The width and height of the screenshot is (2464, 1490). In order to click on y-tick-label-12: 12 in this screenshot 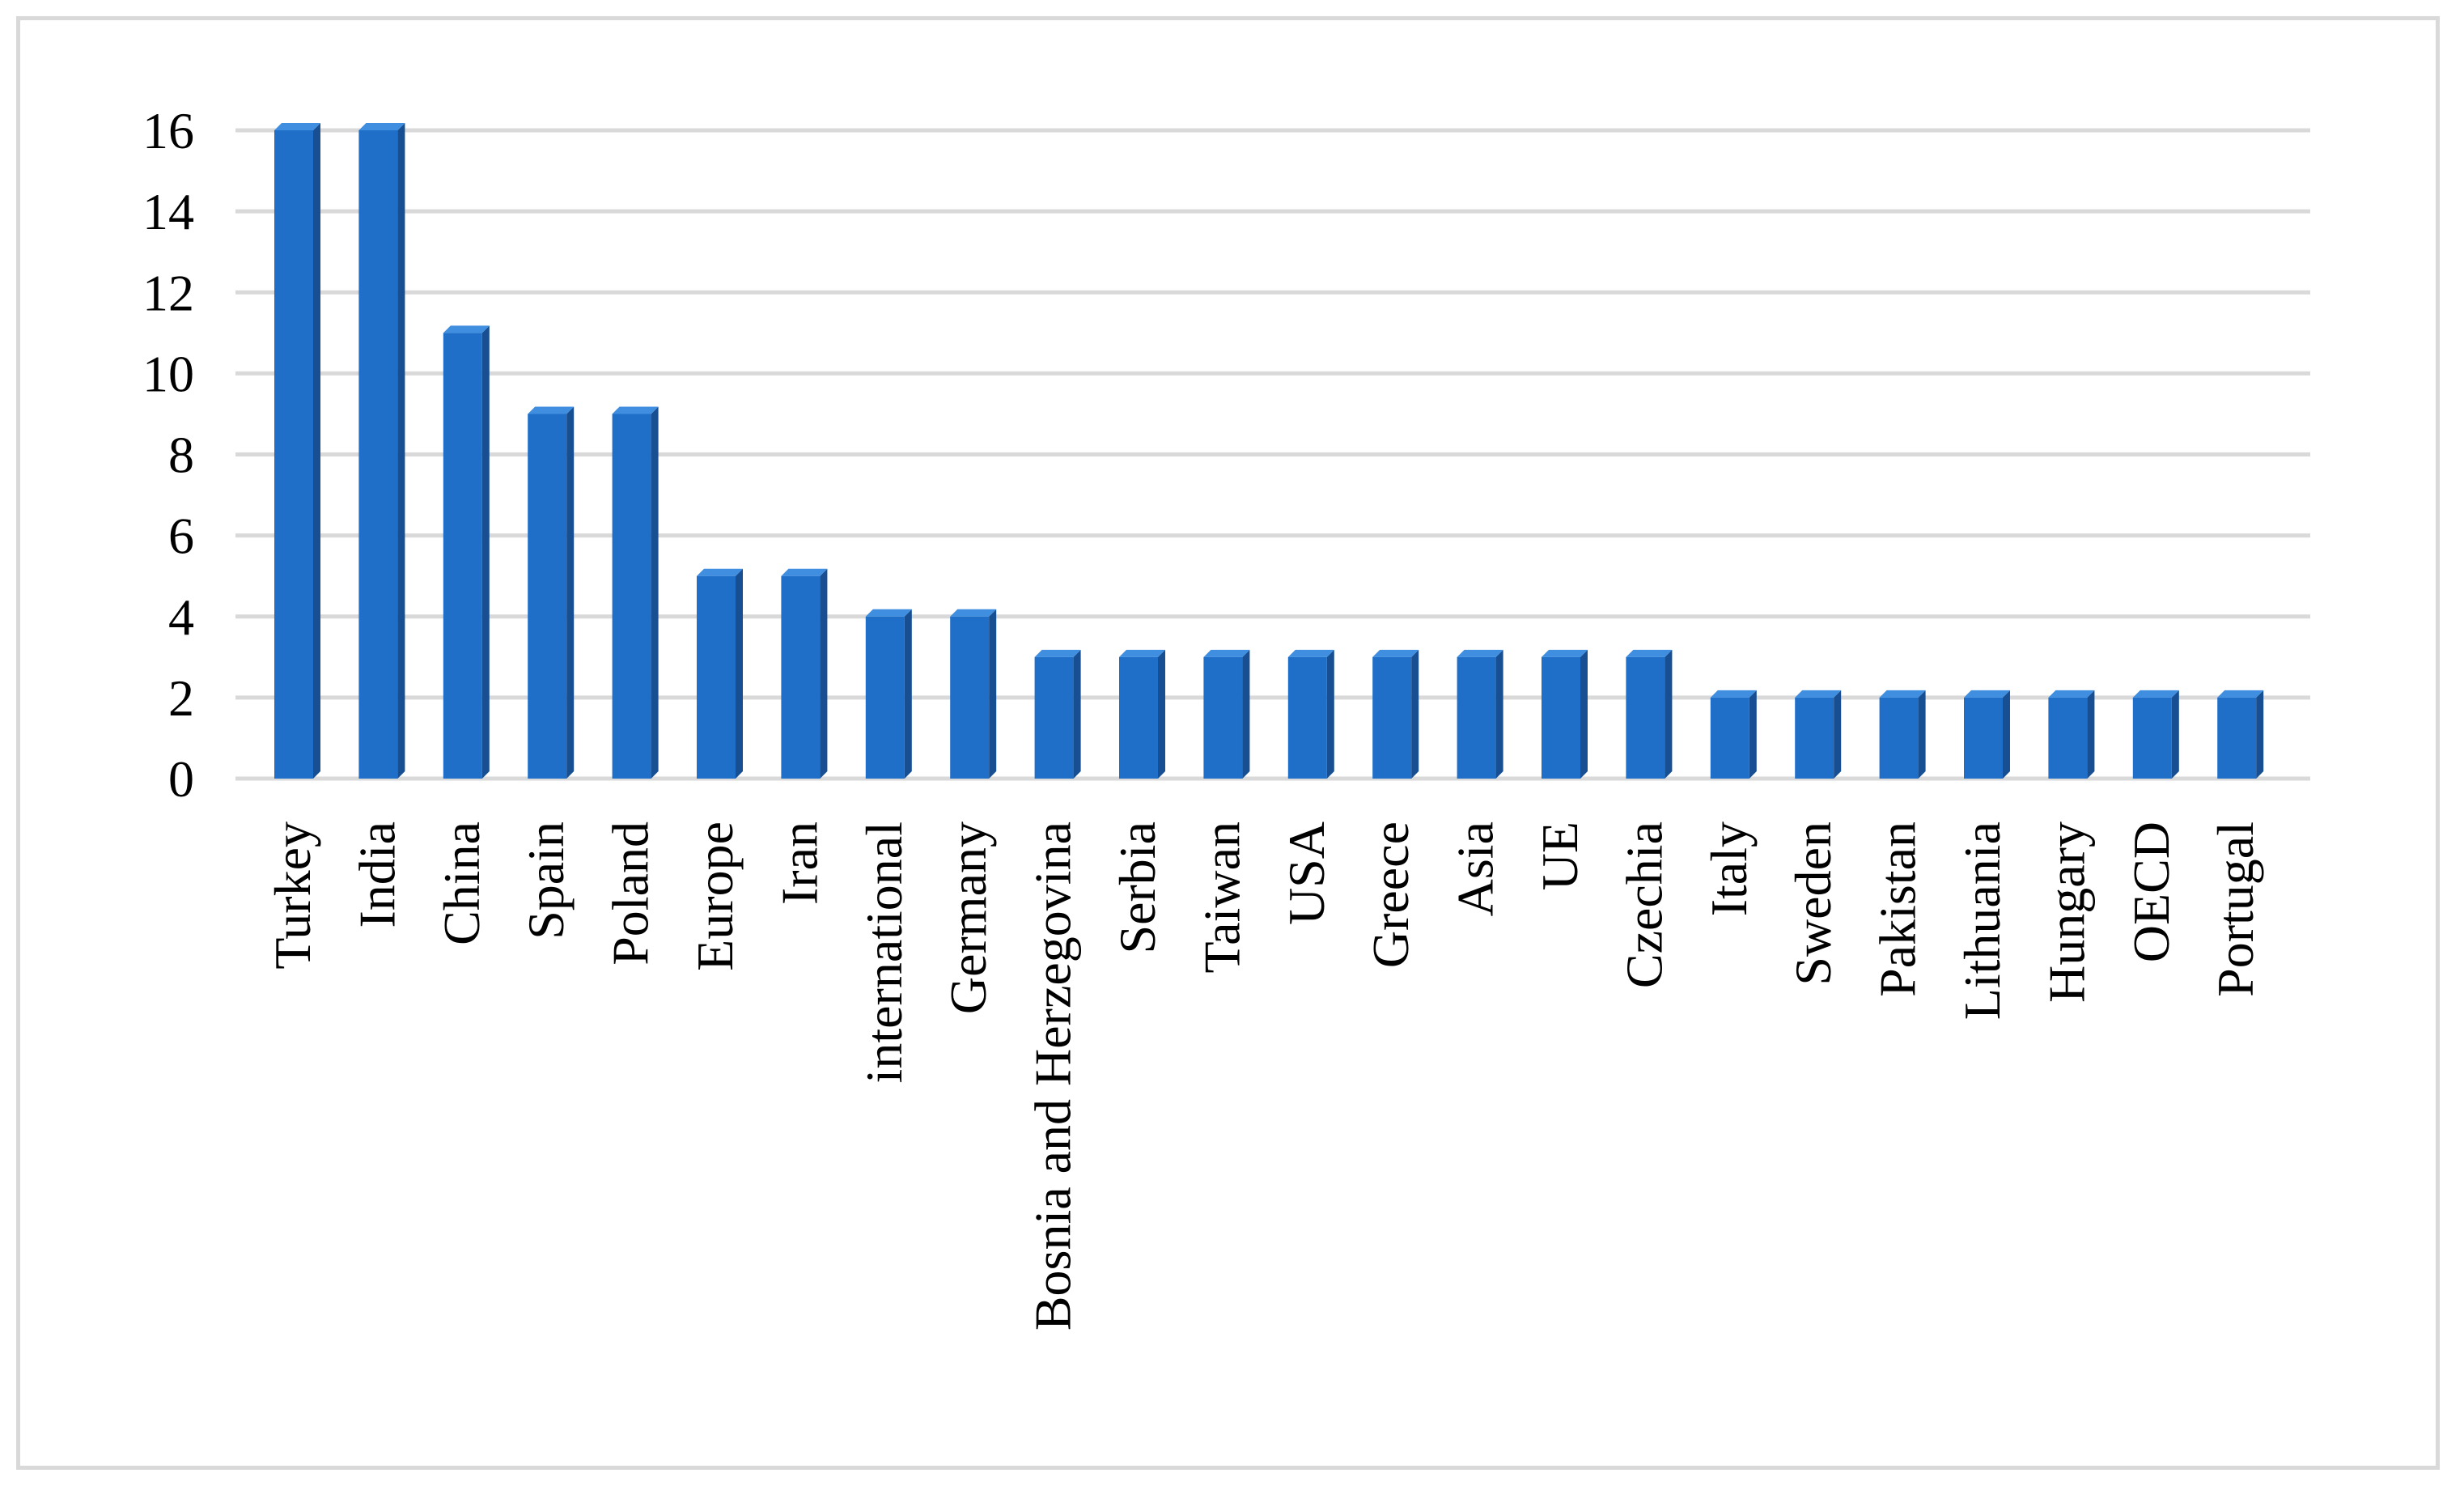, I will do `click(168, 293)`.